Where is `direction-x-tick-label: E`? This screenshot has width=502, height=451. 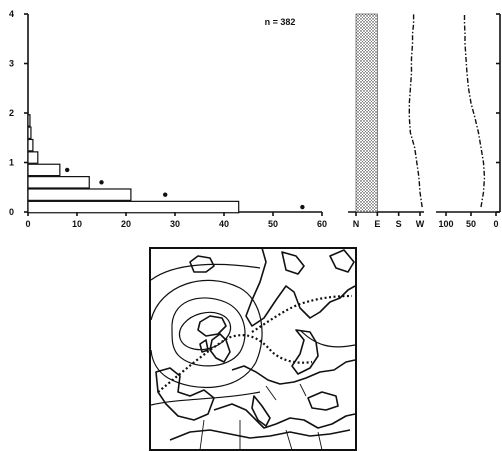 direction-x-tick-label: E is located at coordinates (377, 224).